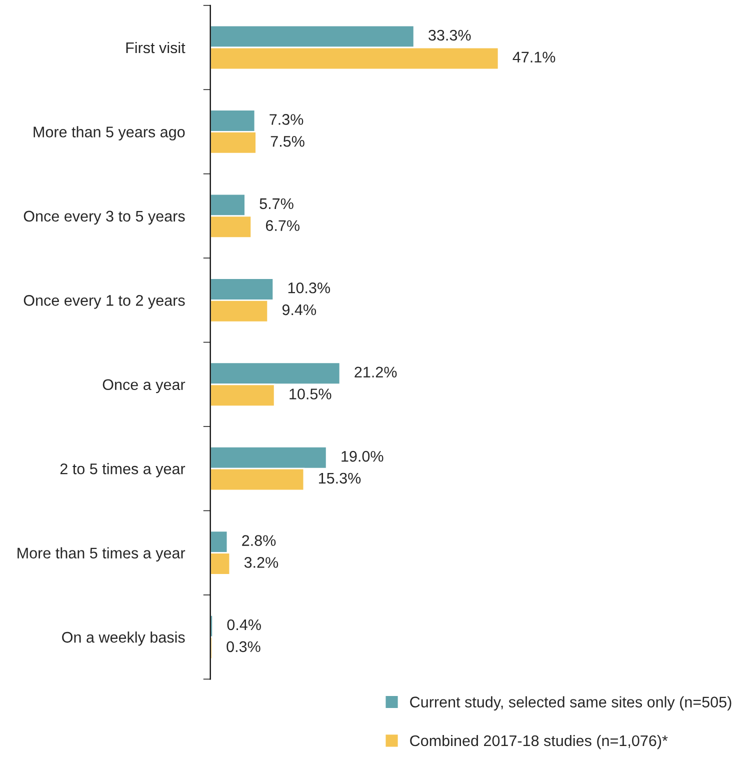 The image size is (738, 770). I want to click on data-label: 3.2%, so click(261, 562).